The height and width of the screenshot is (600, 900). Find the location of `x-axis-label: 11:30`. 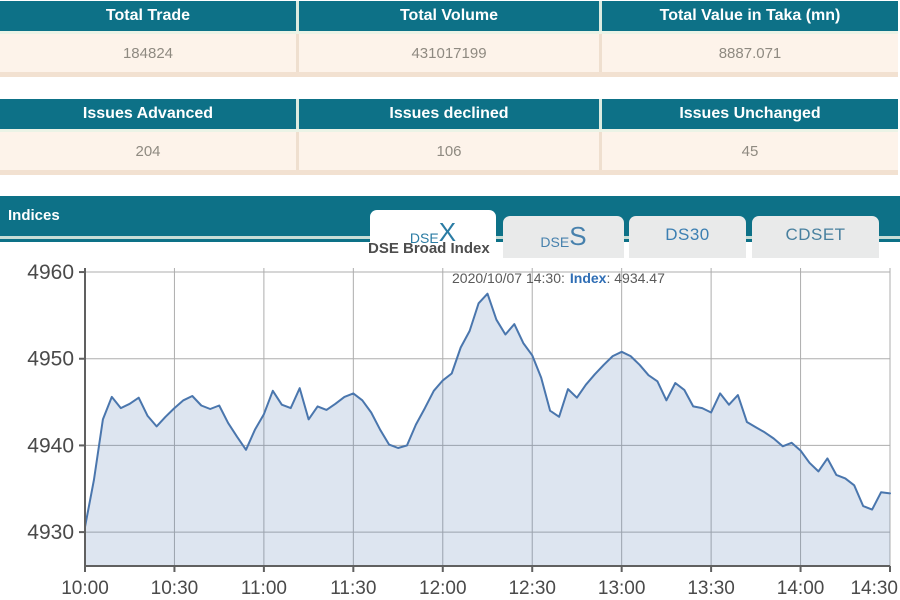

x-axis-label: 11:30 is located at coordinates (353, 588).